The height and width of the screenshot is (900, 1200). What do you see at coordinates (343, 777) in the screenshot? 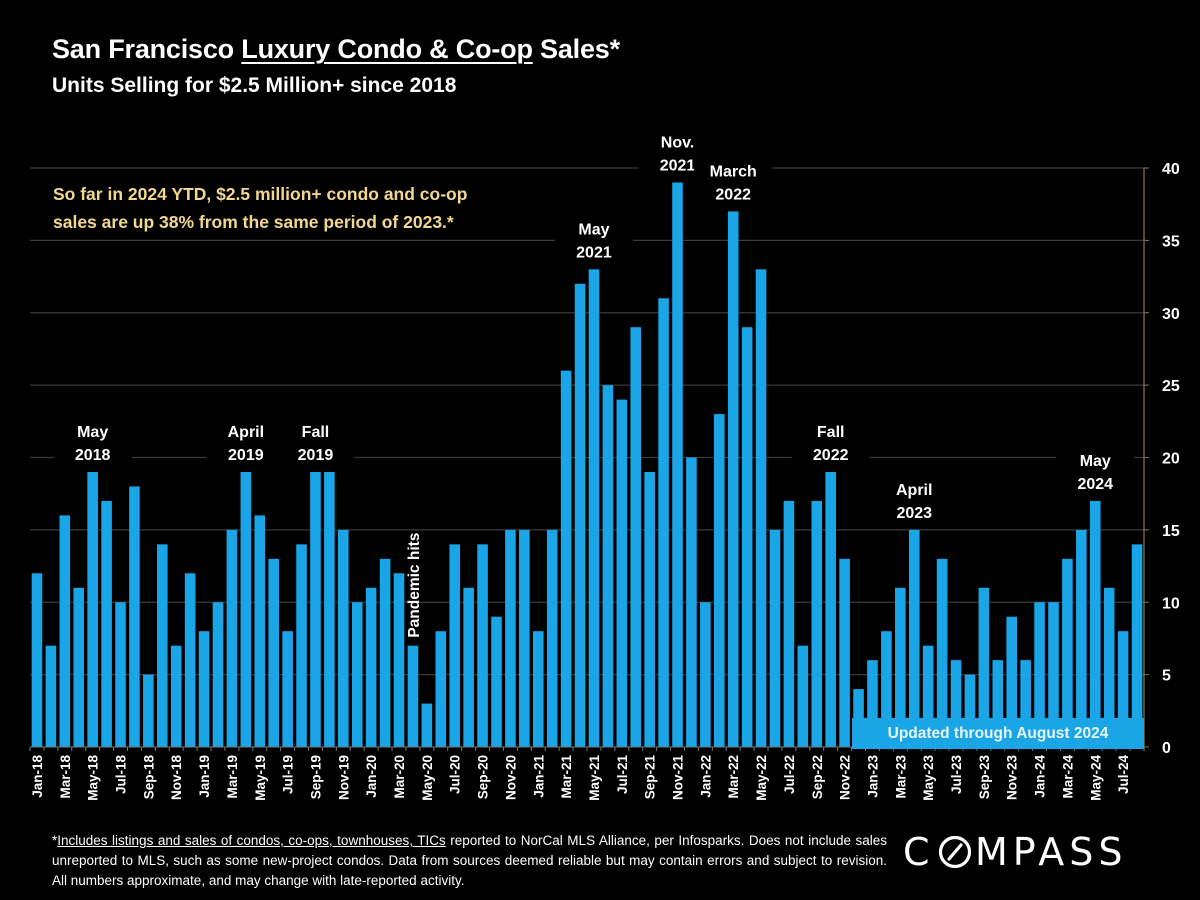
I see `x-tick-label: Nov-19` at bounding box center [343, 777].